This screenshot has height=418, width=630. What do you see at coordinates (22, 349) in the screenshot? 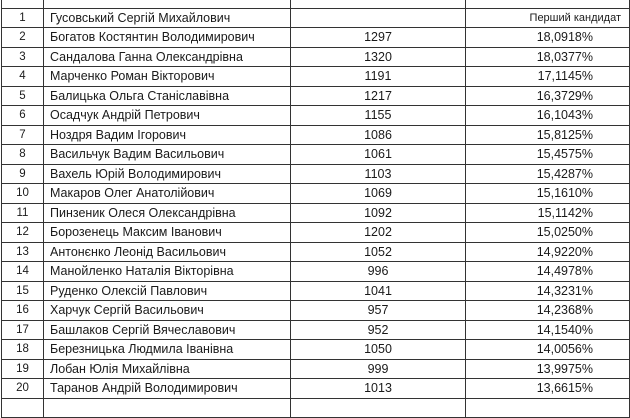
I see `row-number: 18` at bounding box center [22, 349].